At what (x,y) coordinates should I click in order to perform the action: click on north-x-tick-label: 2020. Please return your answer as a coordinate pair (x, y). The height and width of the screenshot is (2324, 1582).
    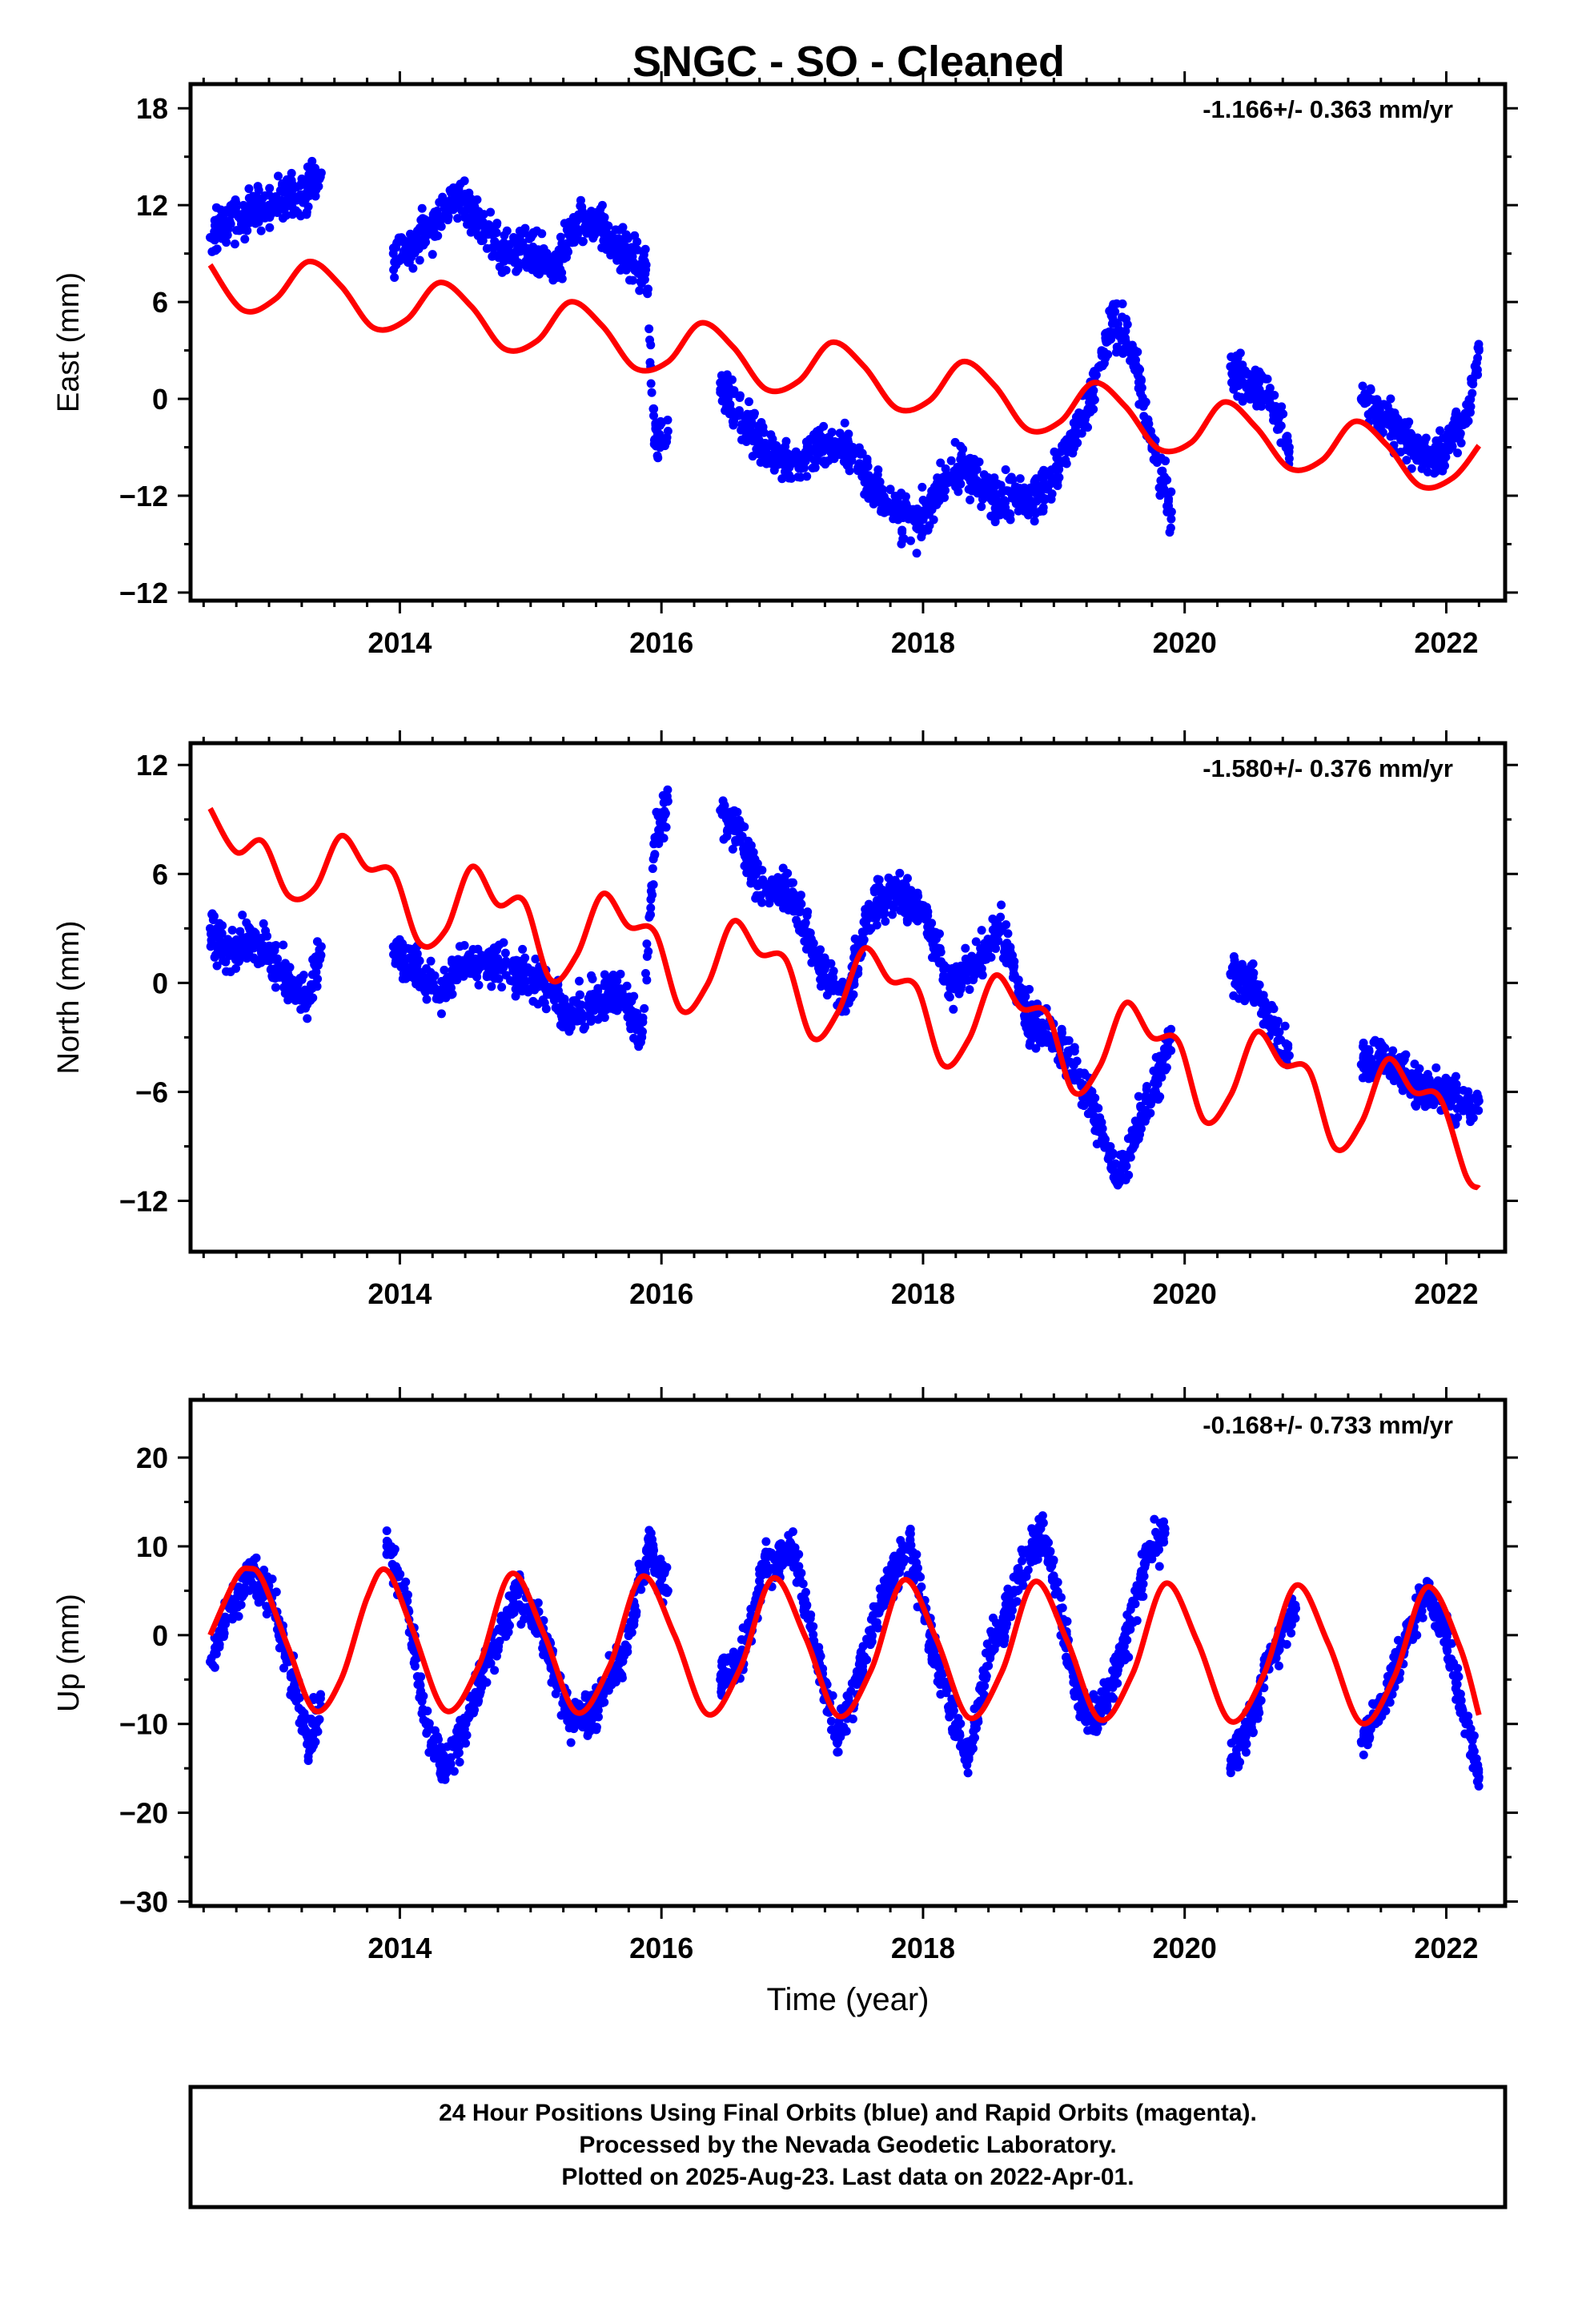
    Looking at the image, I should click on (1185, 1294).